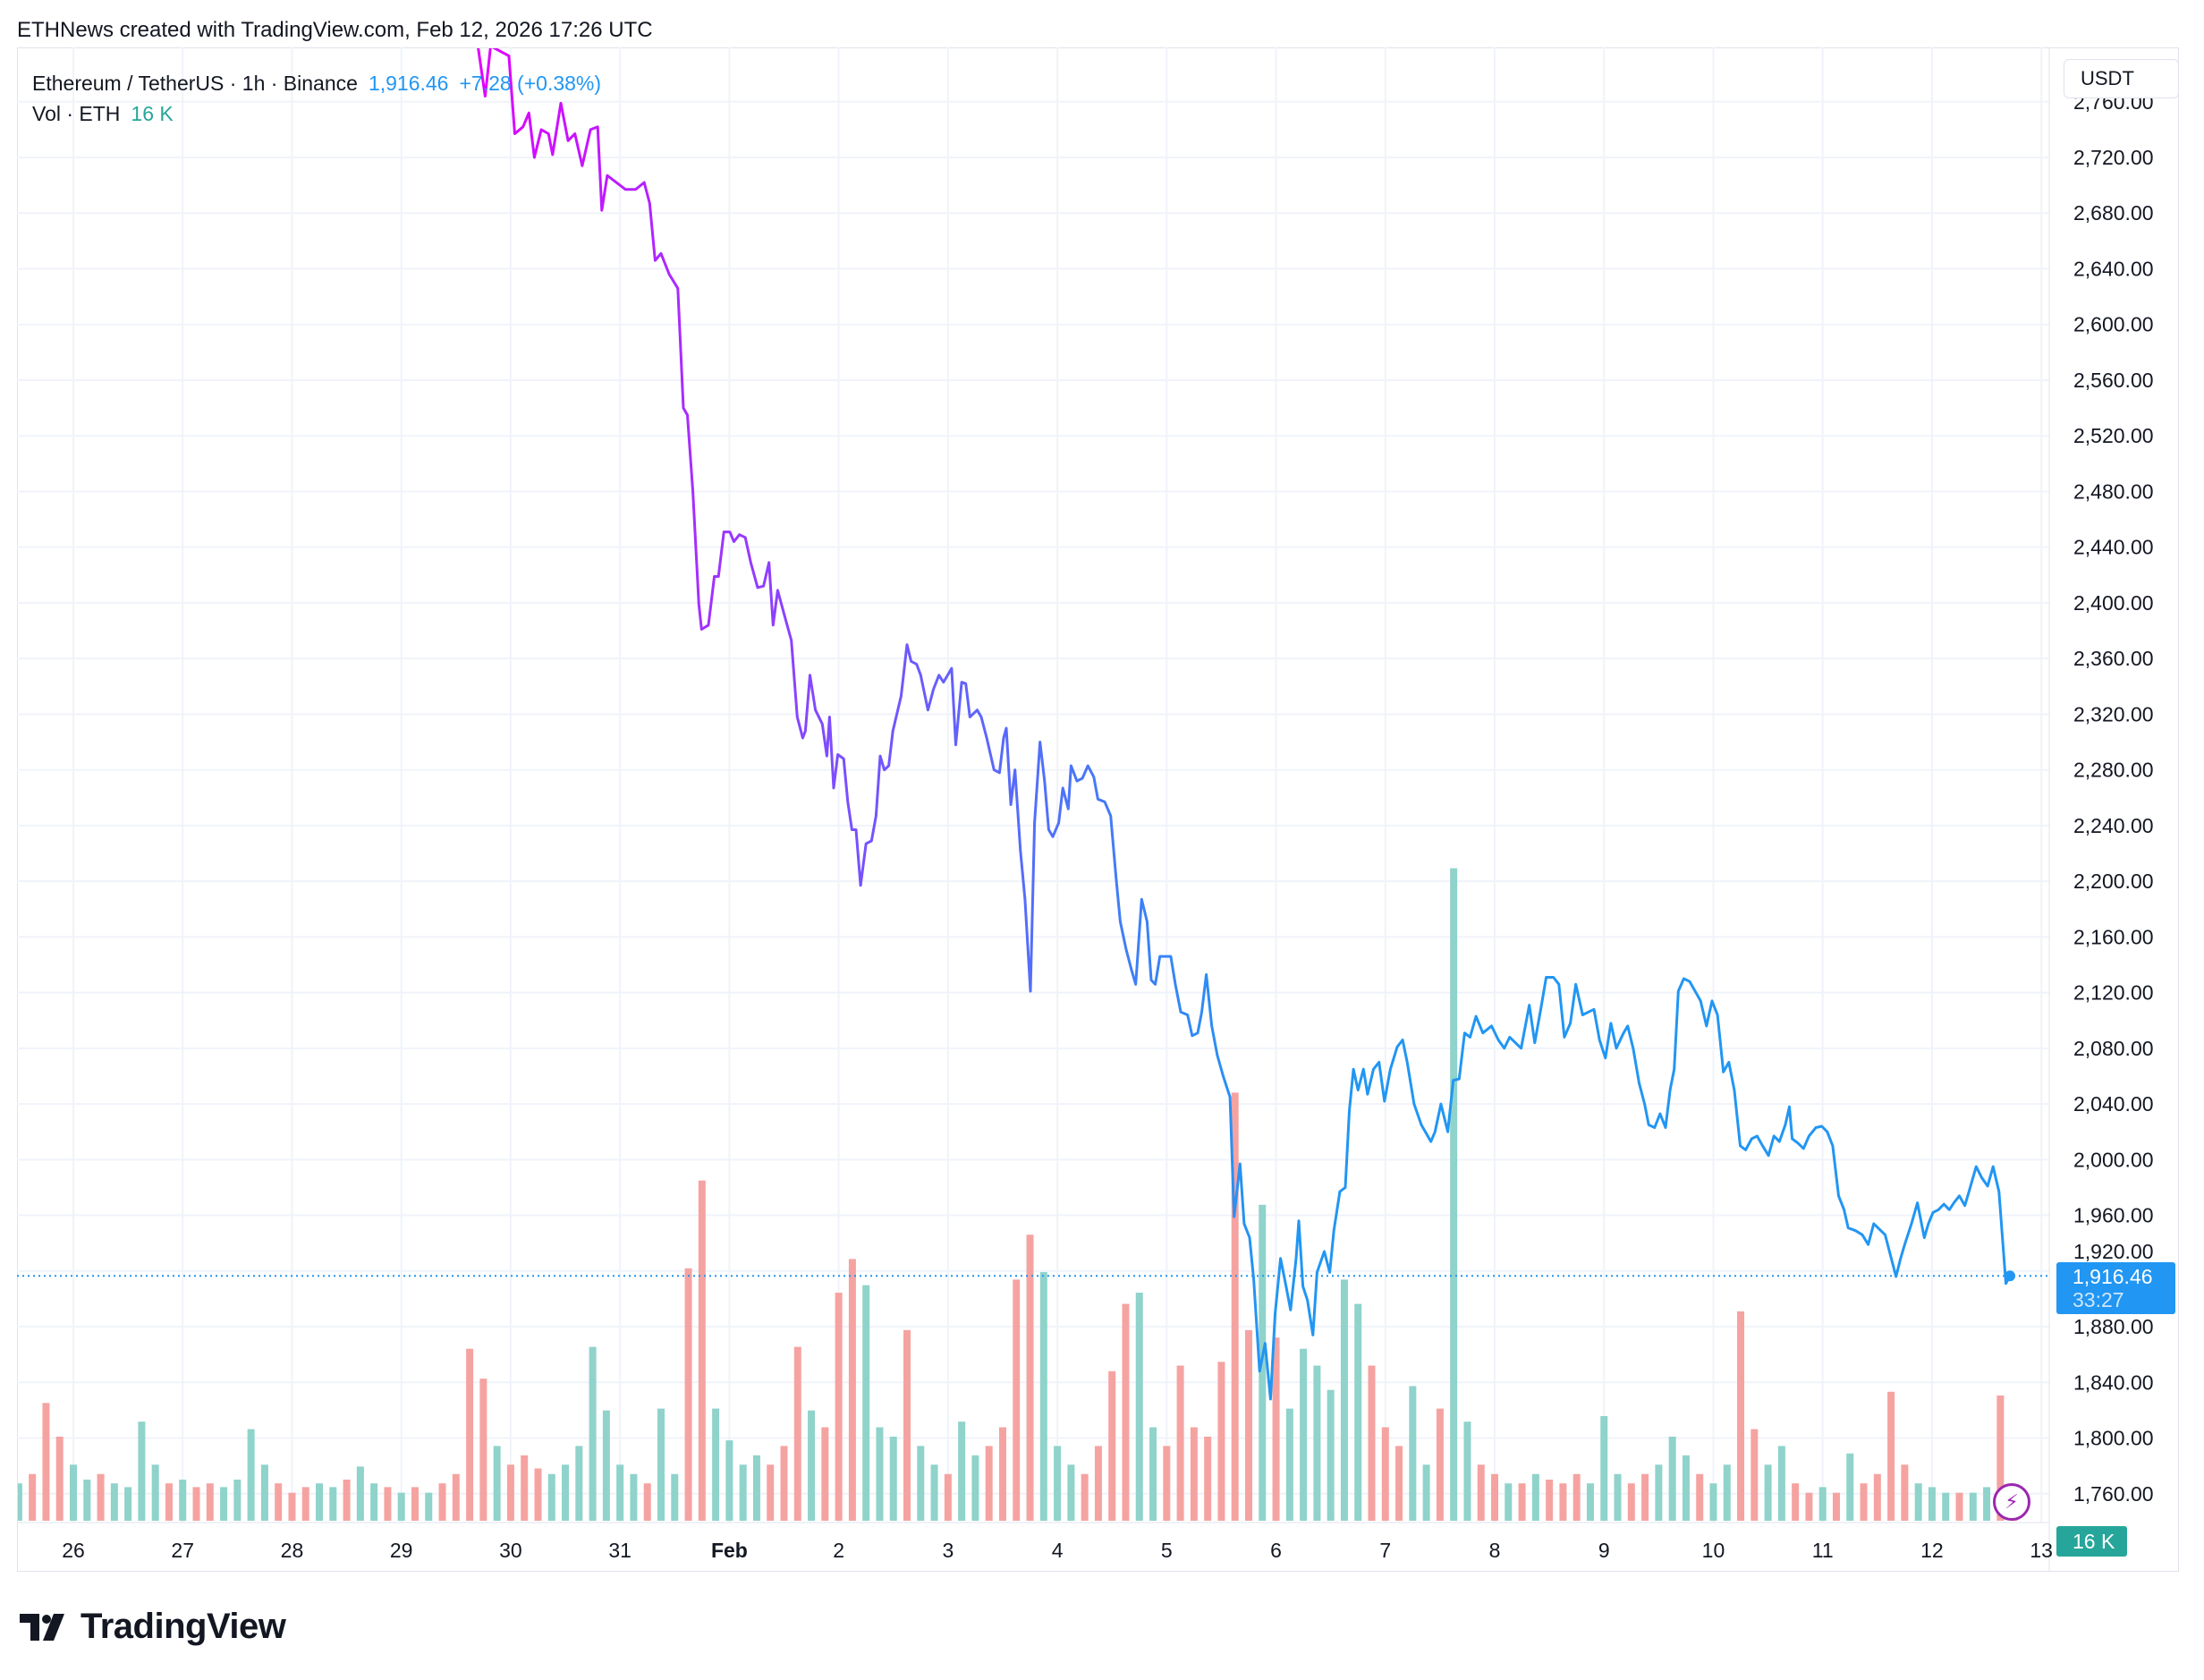 The width and height of the screenshot is (2204, 1680). Describe the element at coordinates (1713, 1550) in the screenshot. I see `time-tick-label: 10` at that location.